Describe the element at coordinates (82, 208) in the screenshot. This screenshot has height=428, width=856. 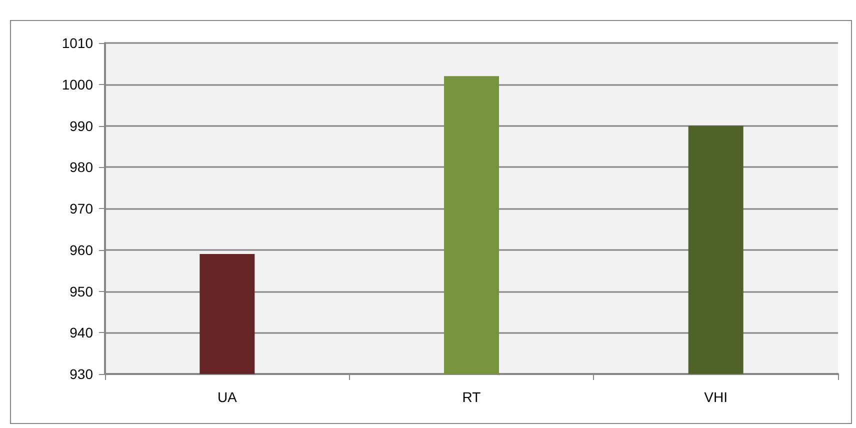
I see `y-tick-label: 970` at that location.